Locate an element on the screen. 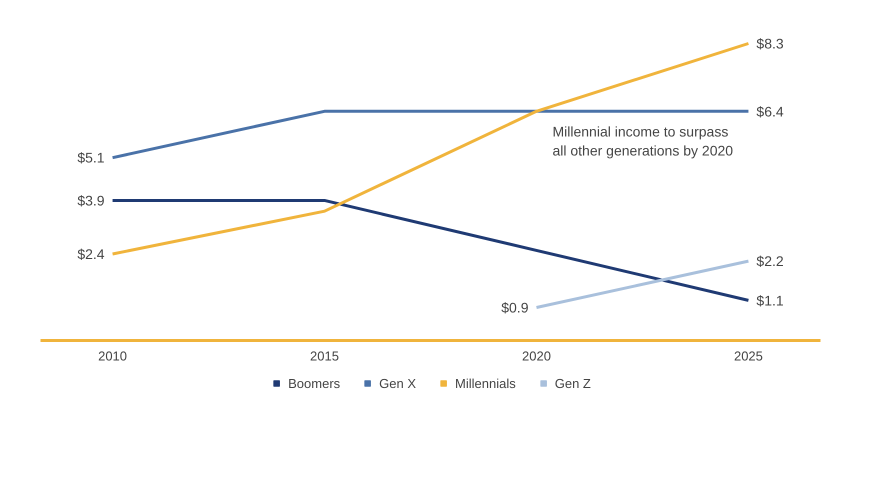 The image size is (870, 479). x-tick-label: 2015 is located at coordinates (324, 356).